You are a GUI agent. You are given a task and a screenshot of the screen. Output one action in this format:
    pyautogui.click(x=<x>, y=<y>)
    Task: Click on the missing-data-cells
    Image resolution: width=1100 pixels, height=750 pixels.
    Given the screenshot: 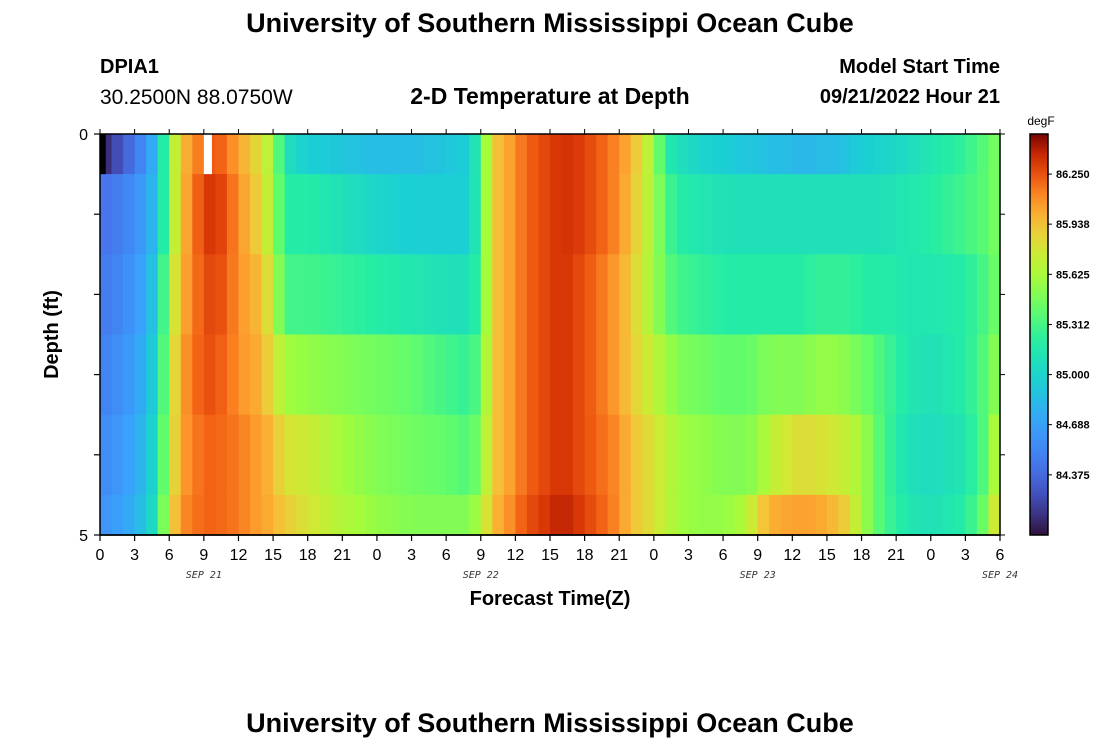 What is the action you would take?
    pyautogui.click(x=156, y=154)
    